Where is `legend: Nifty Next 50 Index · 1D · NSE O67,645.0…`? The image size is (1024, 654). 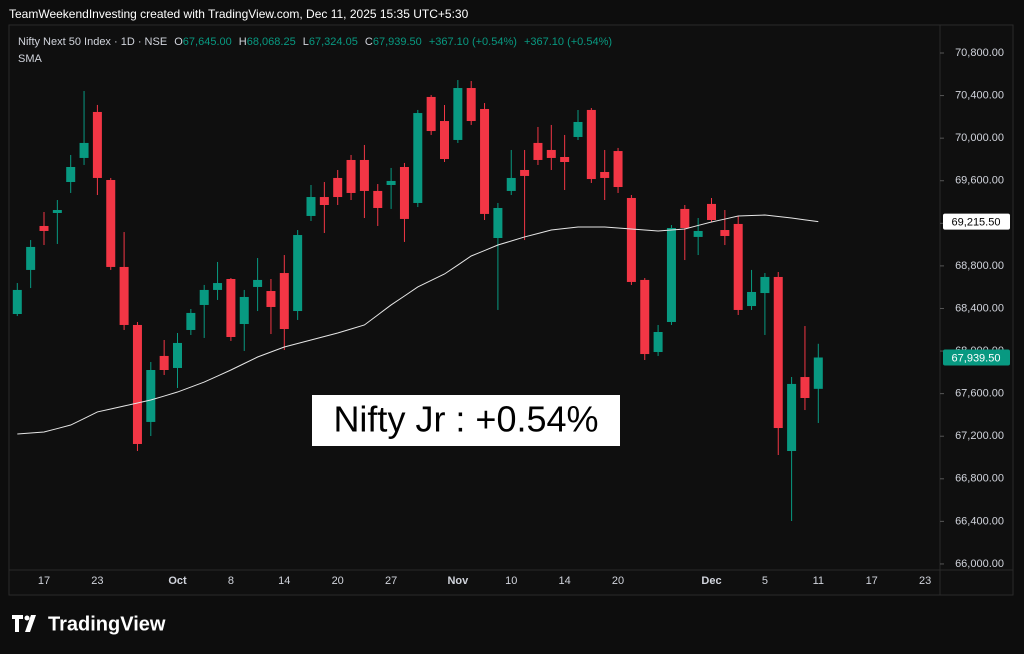 legend: Nifty Next 50 Index · 1D · NSE O67,645.0… is located at coordinates (315, 42).